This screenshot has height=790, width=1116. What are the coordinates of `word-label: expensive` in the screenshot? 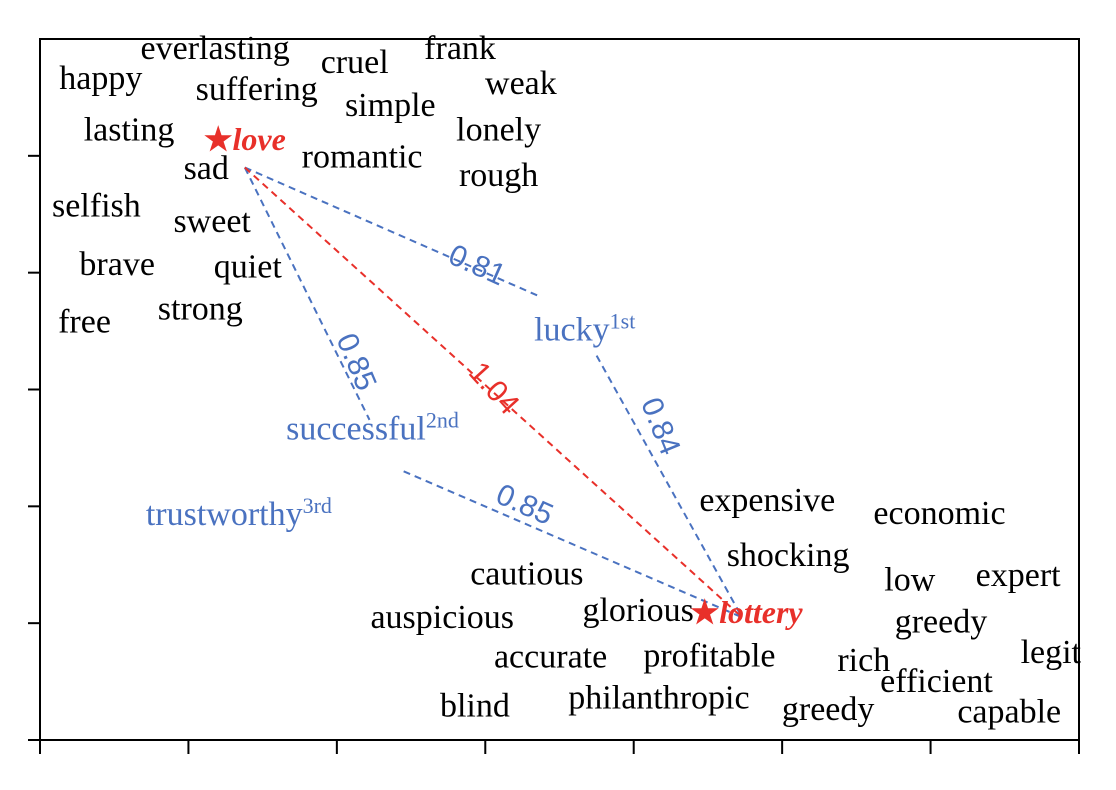 It's located at (767, 500).